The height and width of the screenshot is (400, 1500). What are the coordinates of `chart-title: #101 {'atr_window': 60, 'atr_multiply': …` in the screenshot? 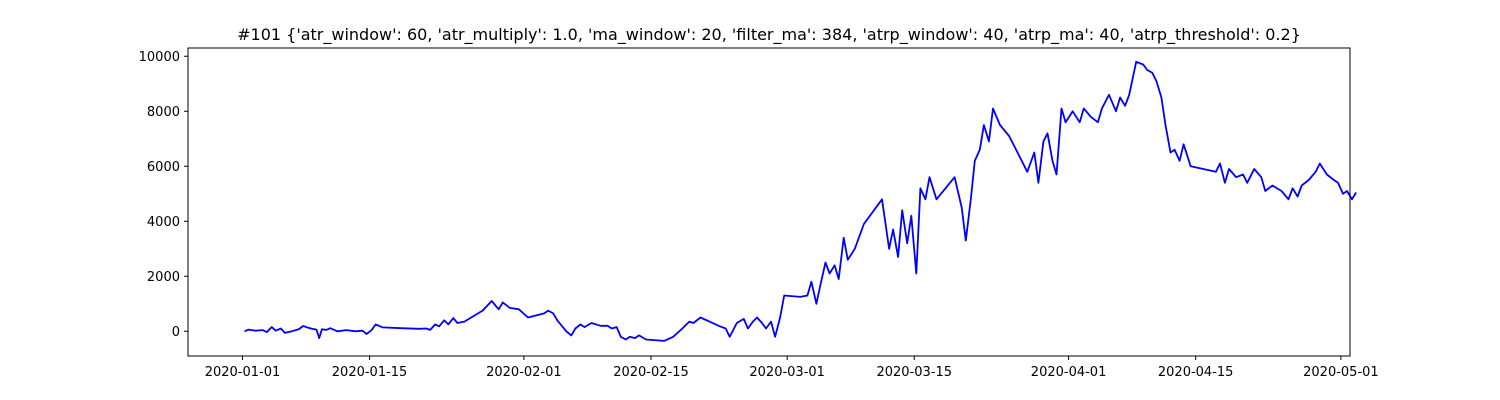 It's located at (769, 35).